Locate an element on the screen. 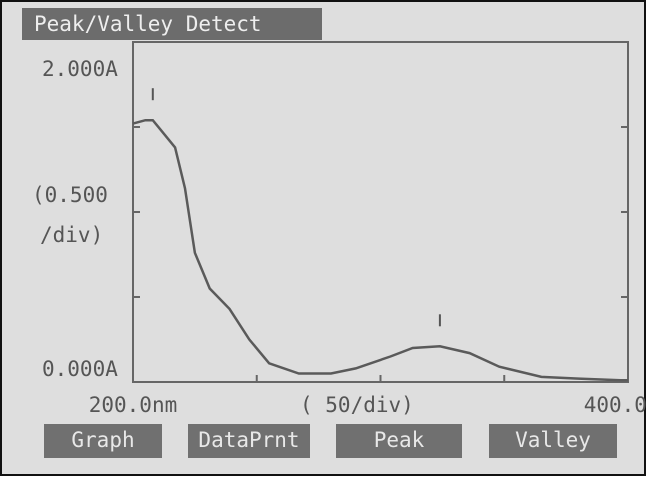  softkey-label: DataPrnt is located at coordinates (248, 440).